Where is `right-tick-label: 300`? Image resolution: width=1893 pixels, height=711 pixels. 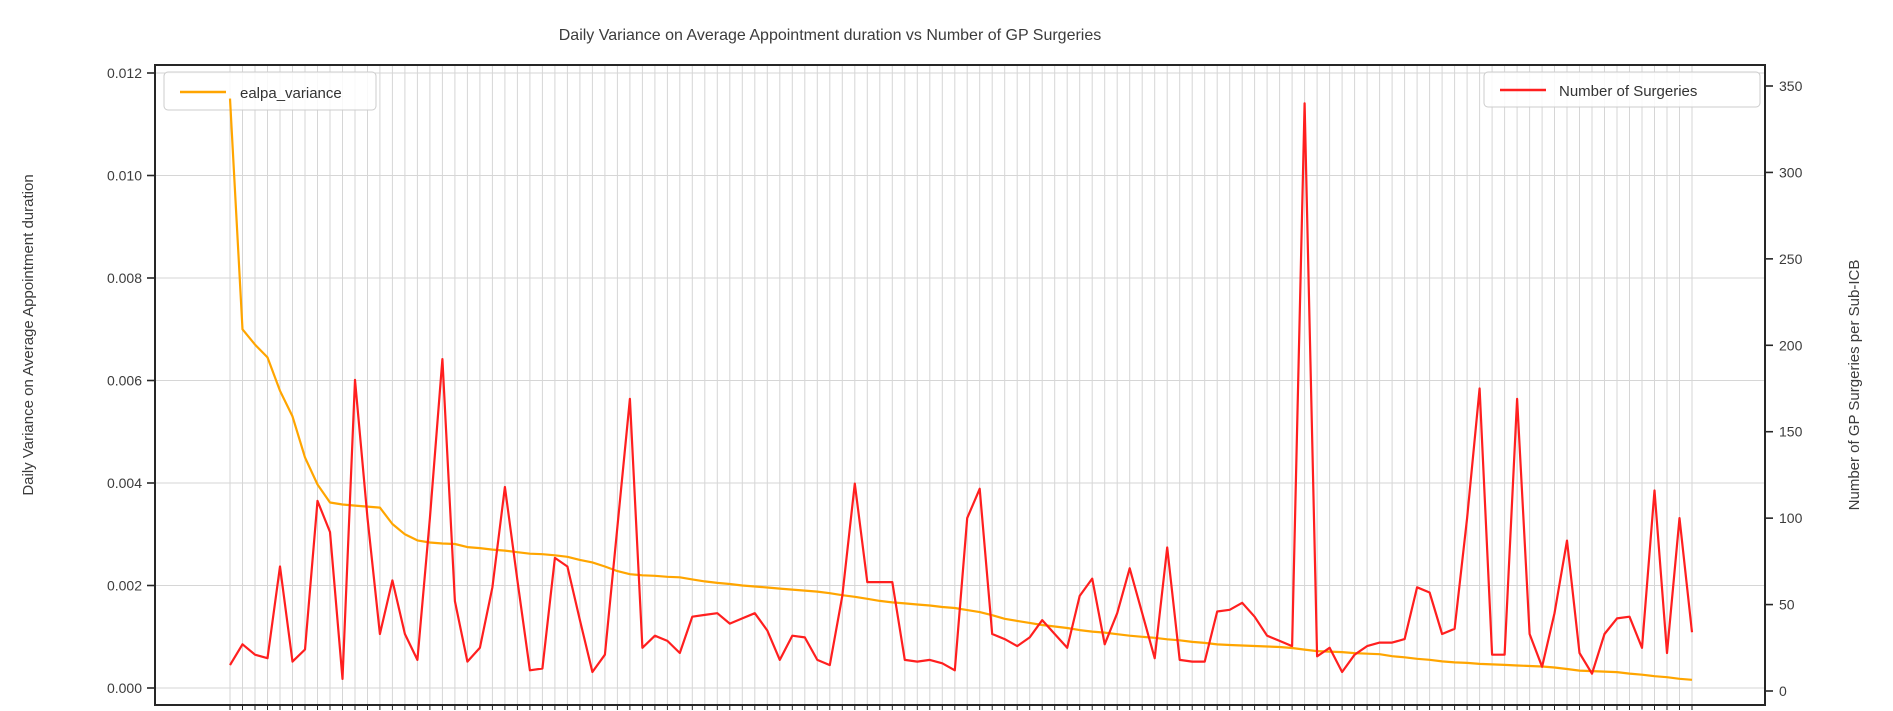 right-tick-label: 300 is located at coordinates (1791, 172).